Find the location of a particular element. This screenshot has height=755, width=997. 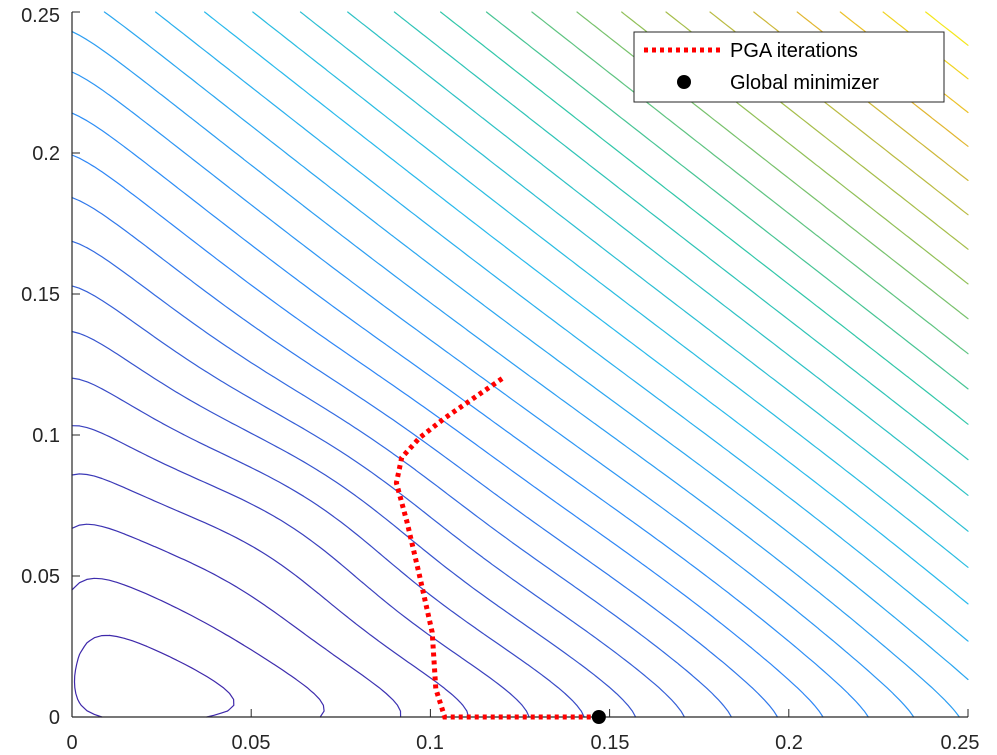

x-tick-label: 0.05 is located at coordinates (251, 743).